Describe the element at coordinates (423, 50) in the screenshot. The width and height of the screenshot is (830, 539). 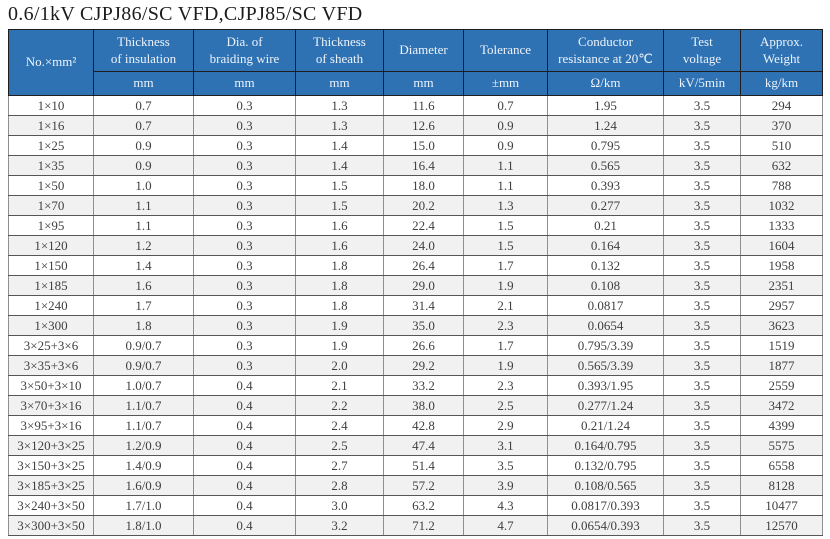
I see `column-header-diameter: Diameter` at that location.